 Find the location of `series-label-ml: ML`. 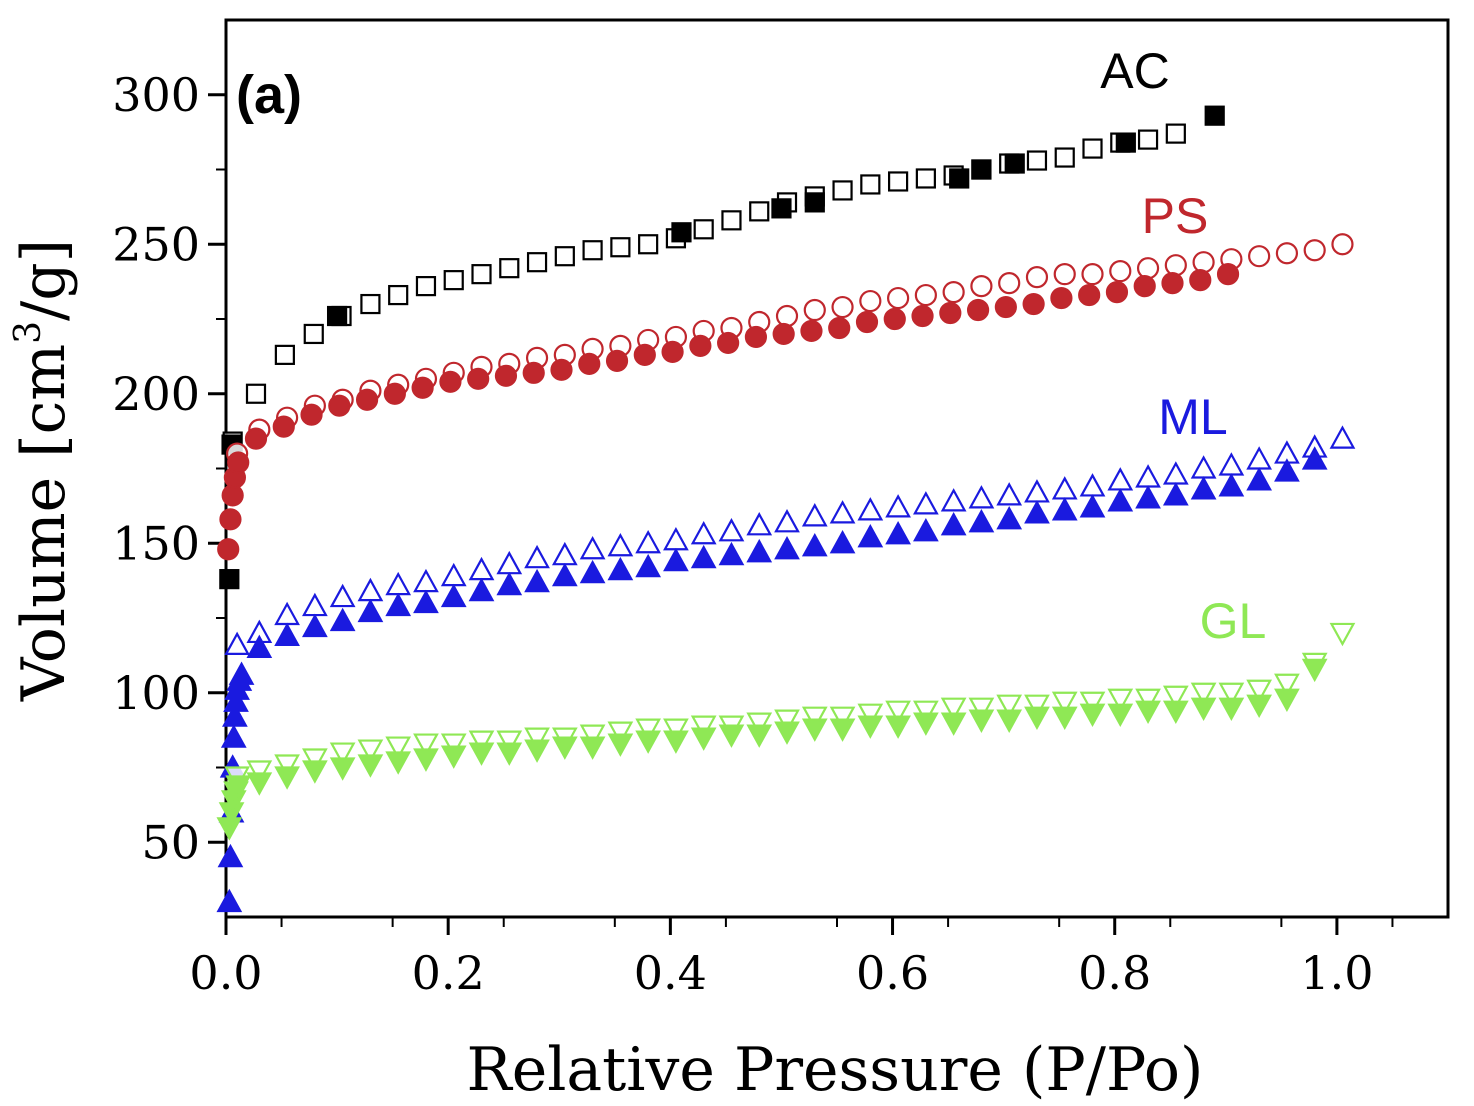

series-label-ml: ML is located at coordinates (1192, 417).